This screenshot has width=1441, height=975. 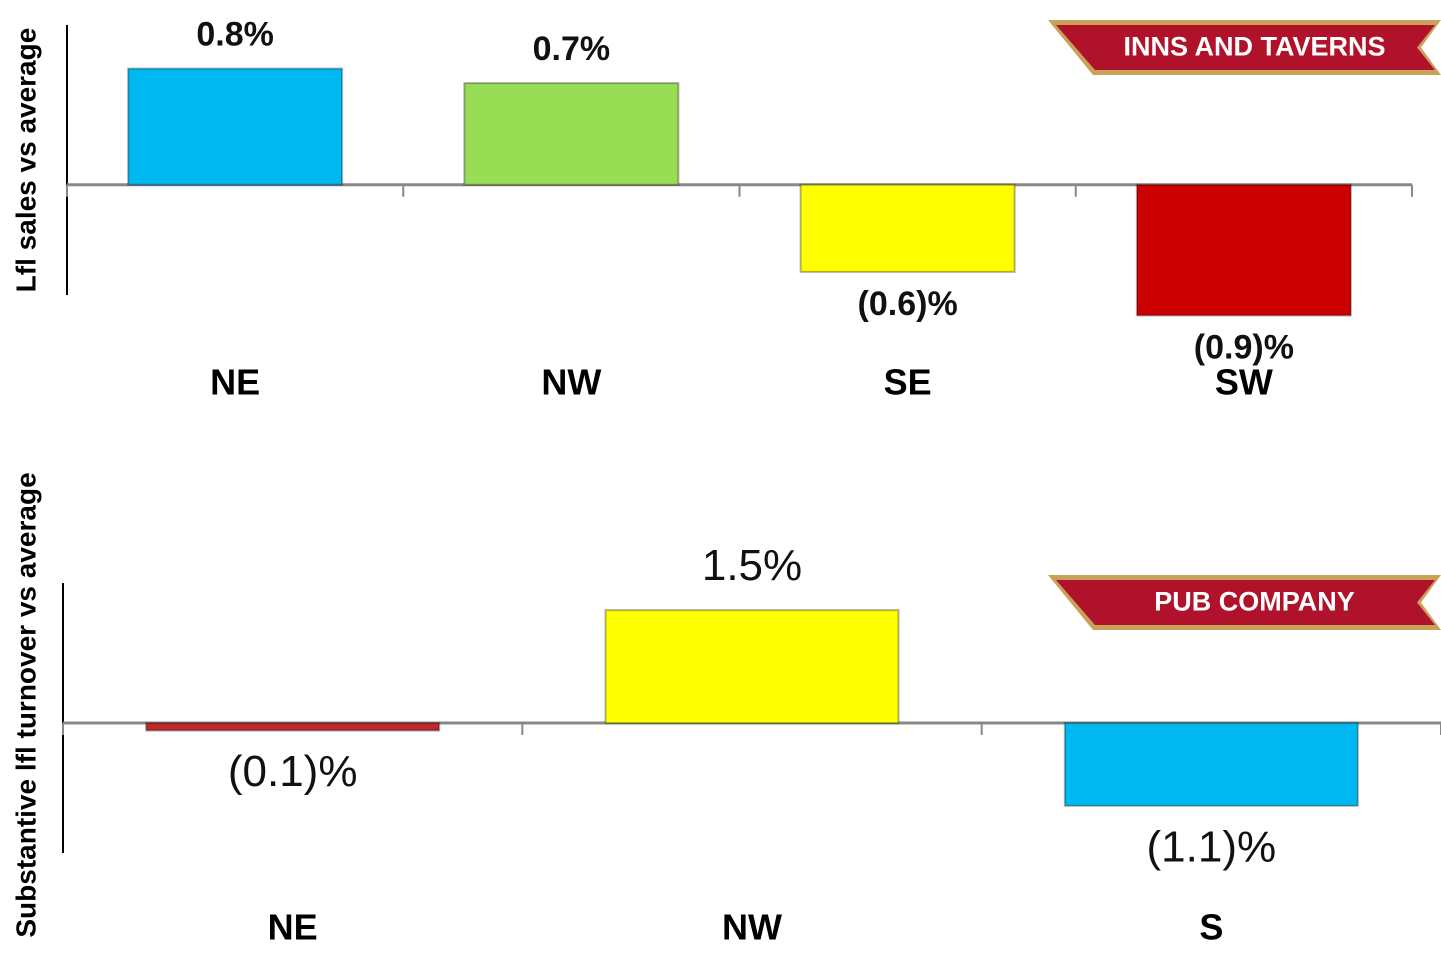 I want to click on x-tick-label: S, so click(x=1211, y=927).